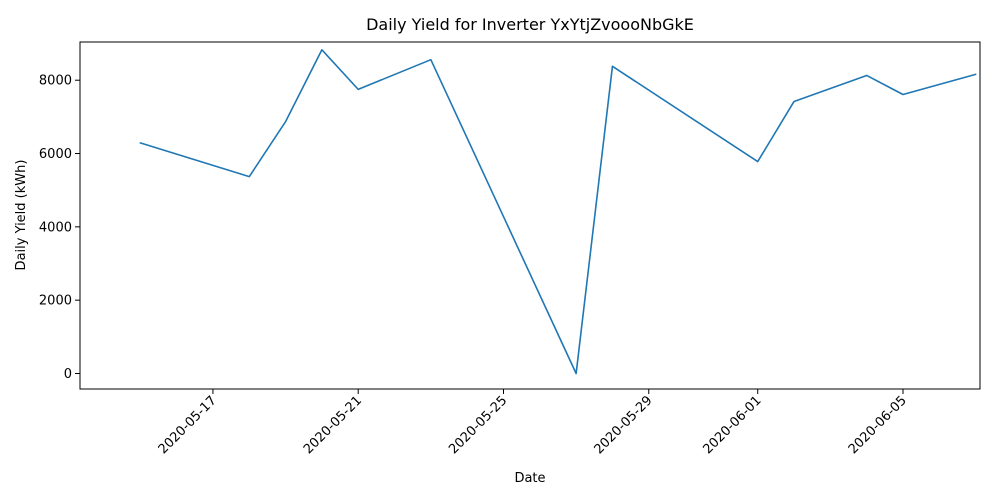  Describe the element at coordinates (68, 374) in the screenshot. I see `y-tick-label: 0` at that location.